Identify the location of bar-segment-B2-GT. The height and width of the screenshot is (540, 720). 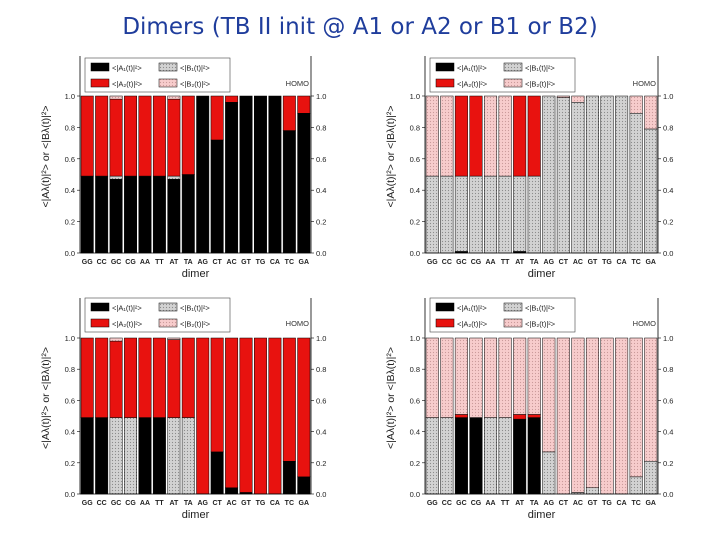
(592, 413).